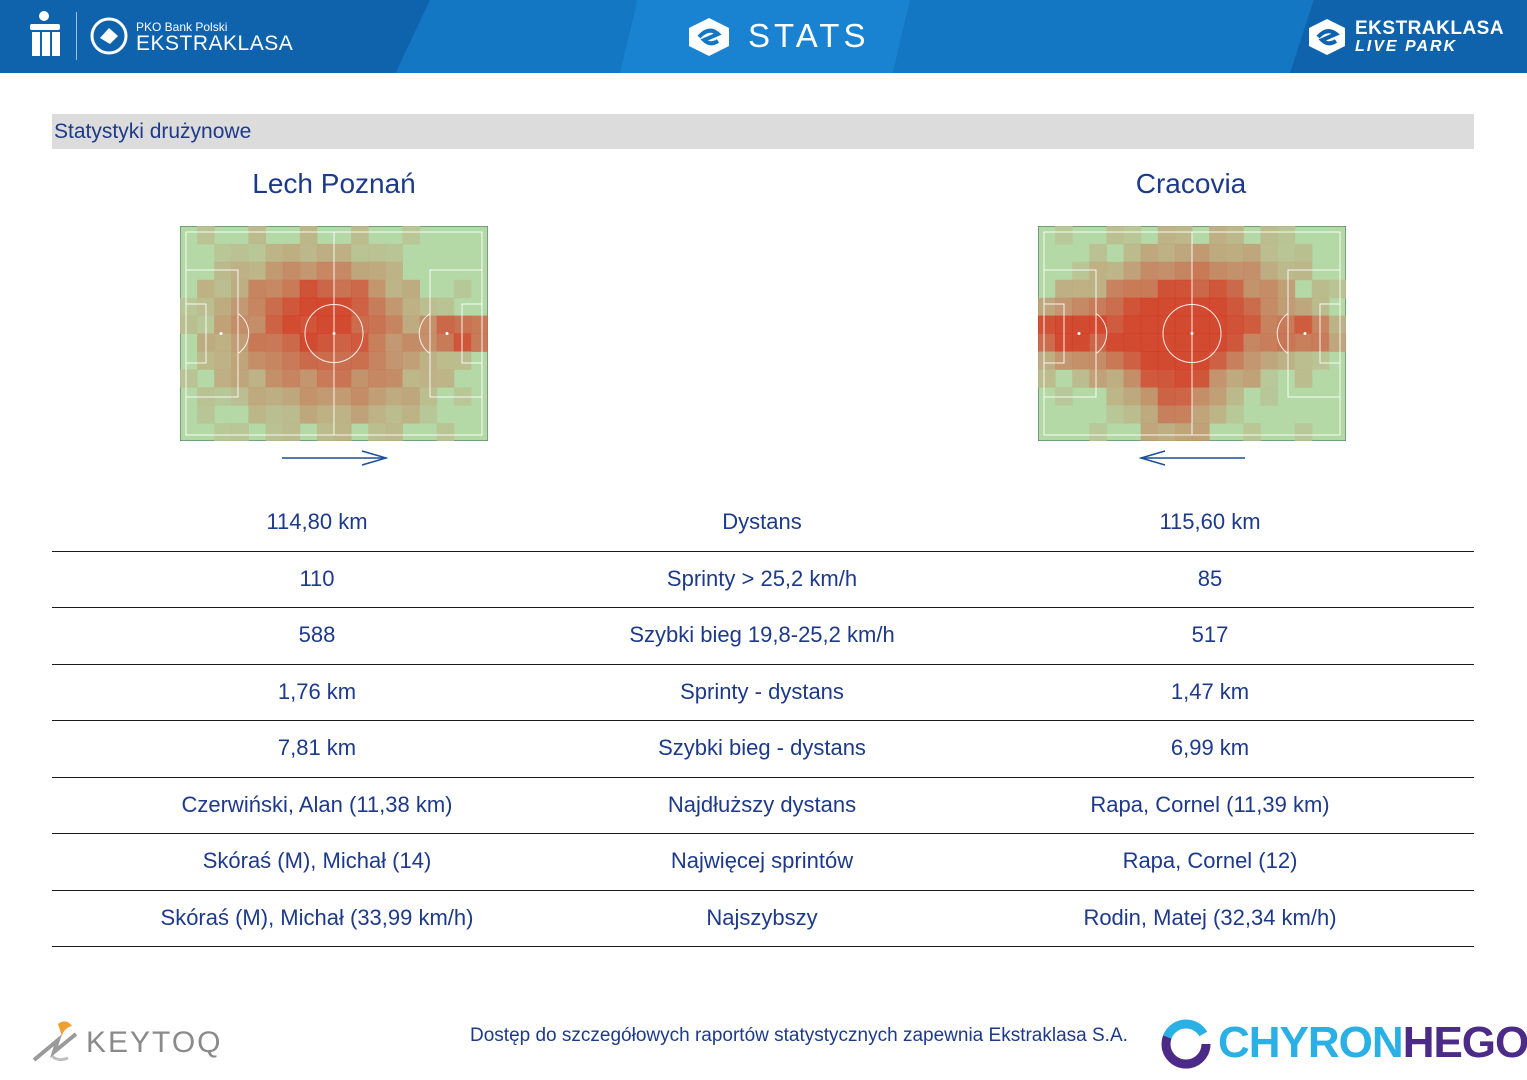  I want to click on stat-right-value: 1,47 km, so click(1210, 691).